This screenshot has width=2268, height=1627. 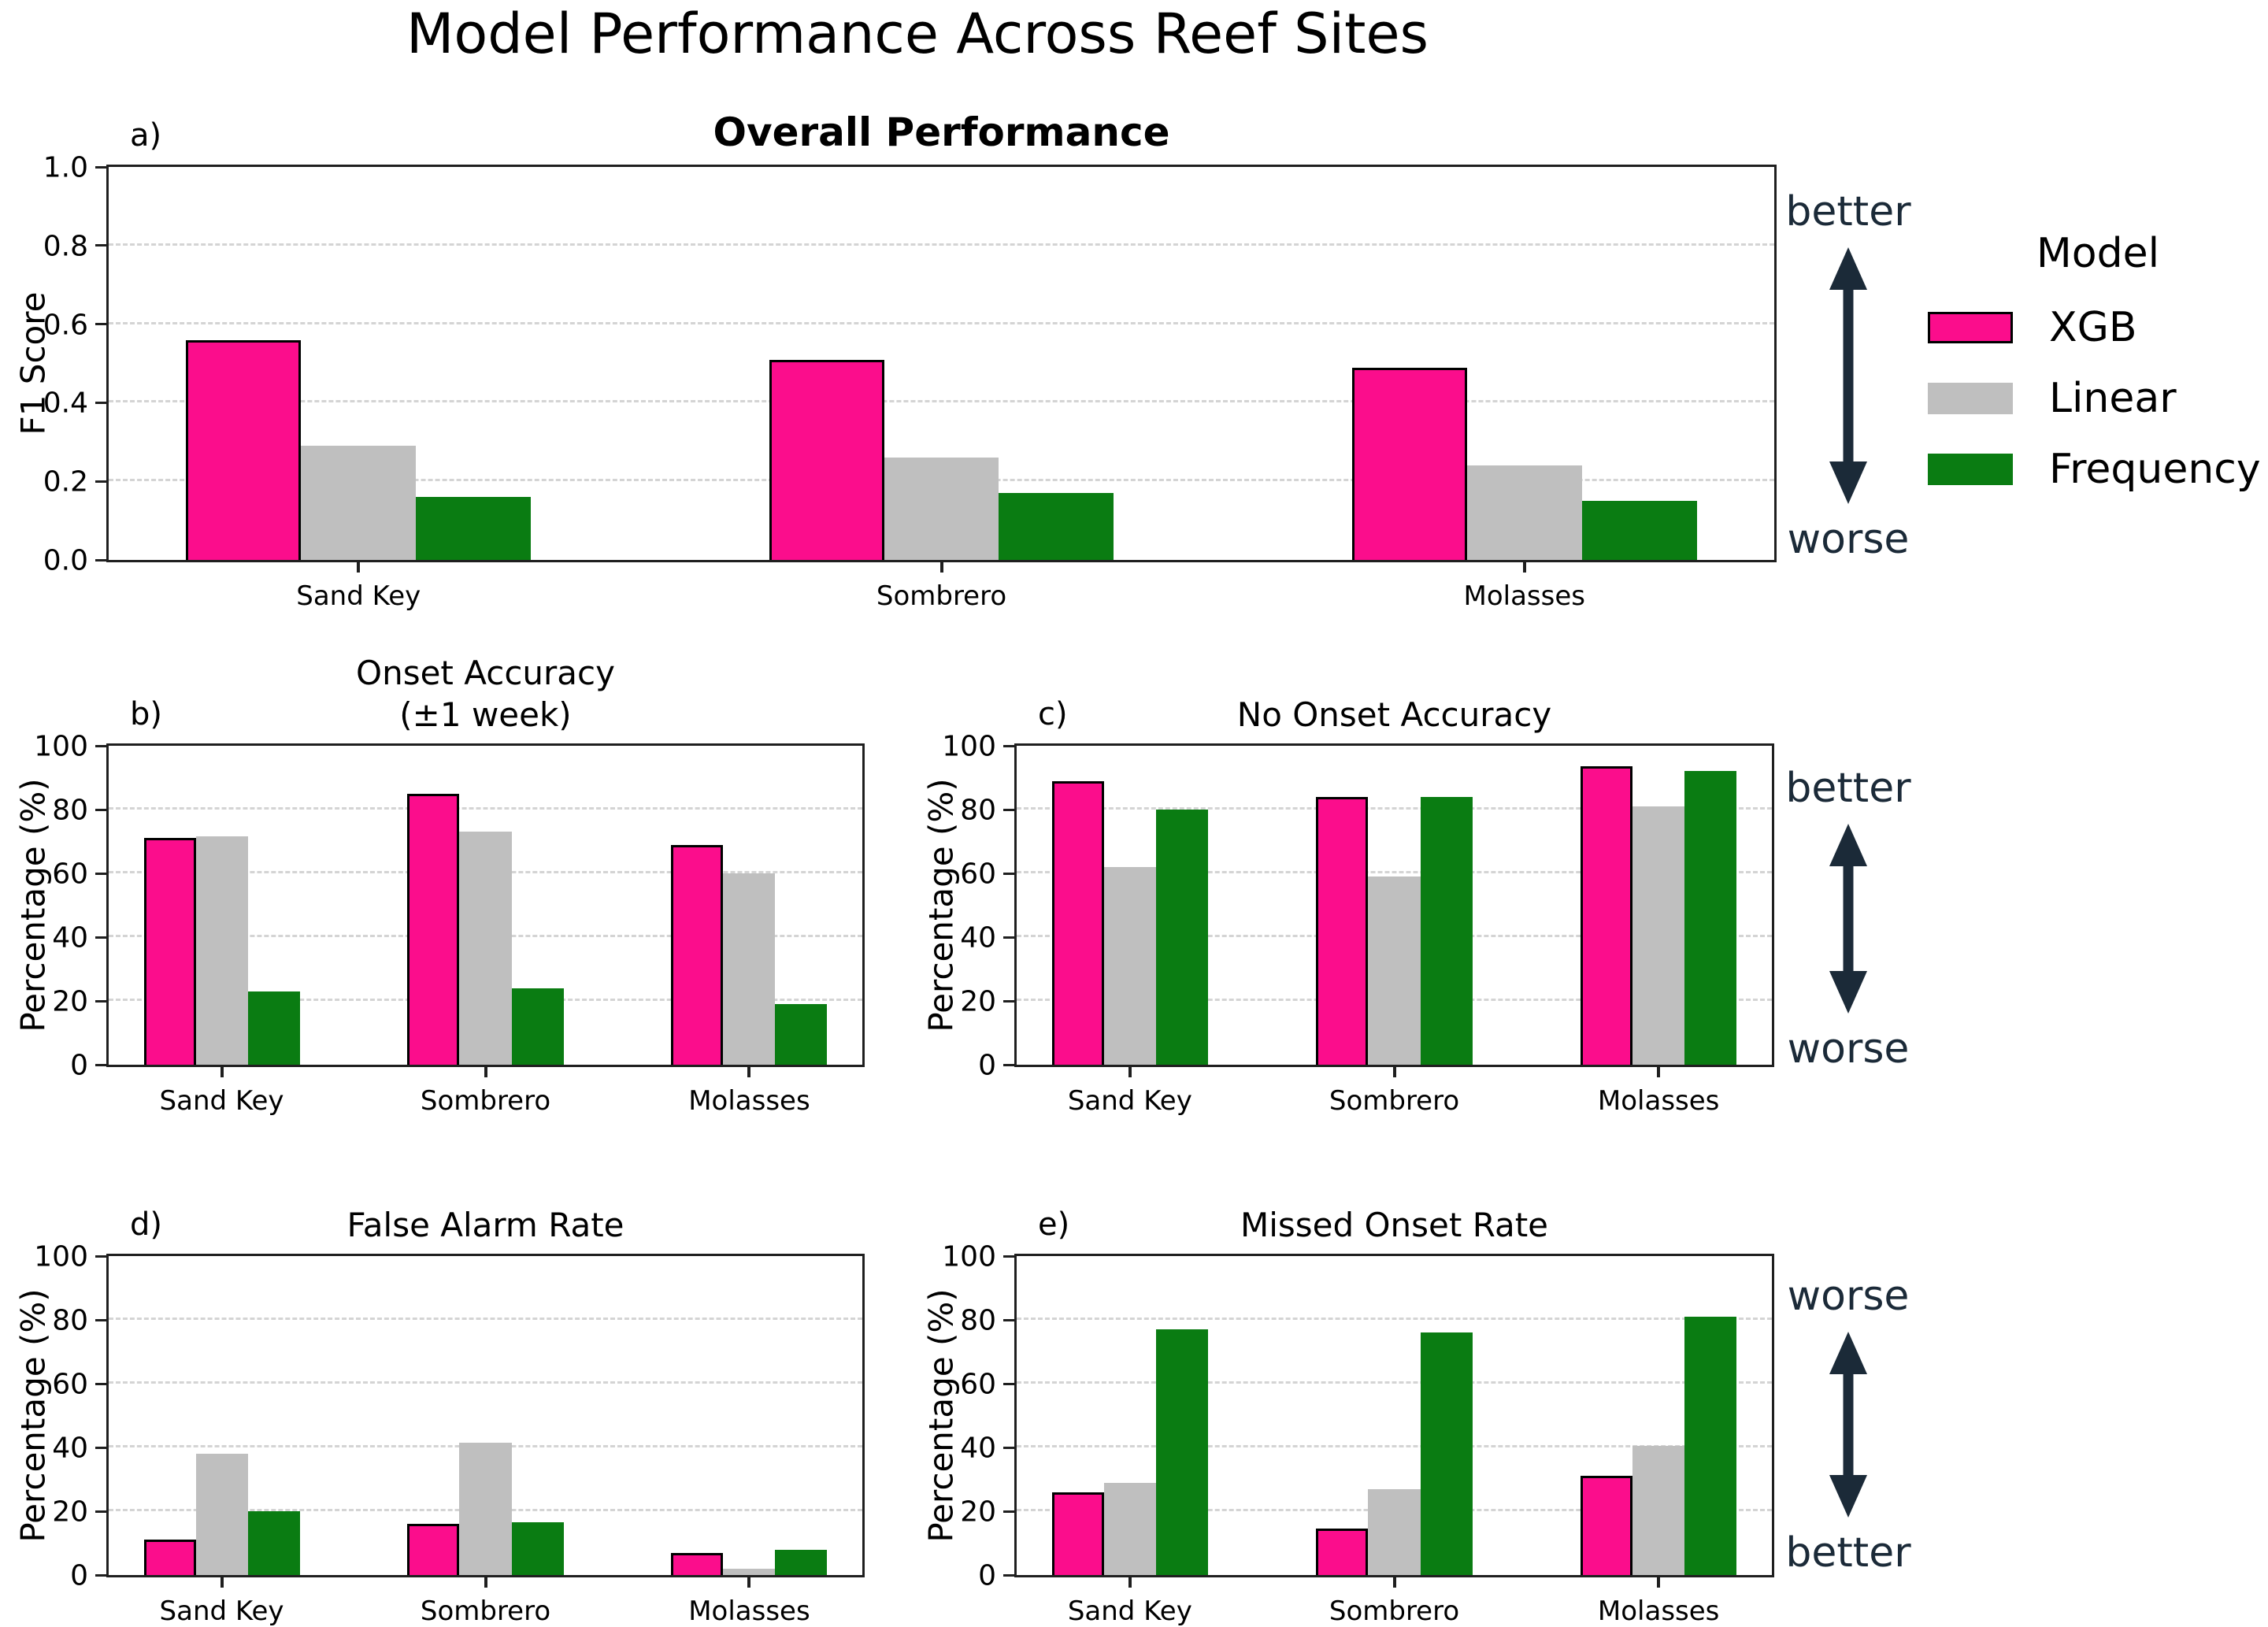 I want to click on panel-b-bar-frequency-molasses, so click(x=801, y=1034).